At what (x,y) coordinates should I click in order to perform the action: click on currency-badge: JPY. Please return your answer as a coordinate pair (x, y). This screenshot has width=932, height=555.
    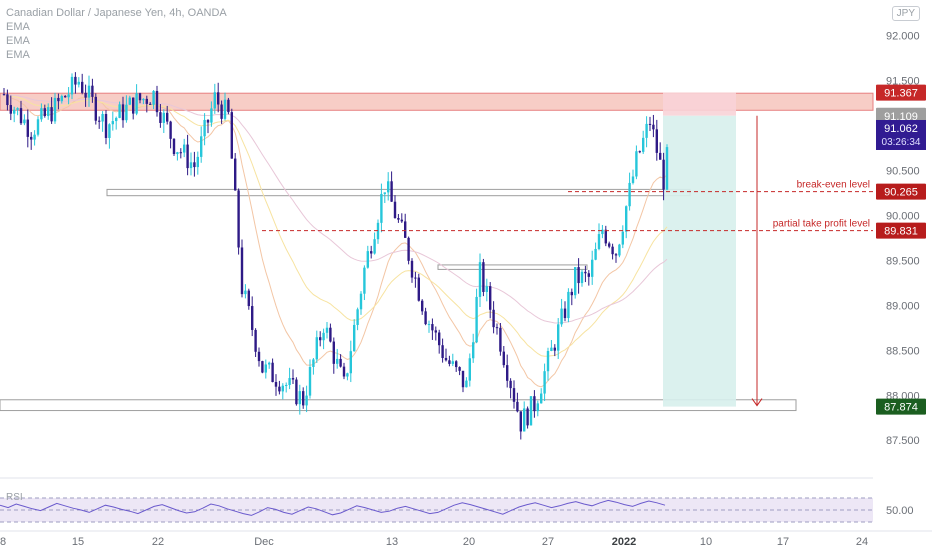
    Looking at the image, I should click on (905, 13).